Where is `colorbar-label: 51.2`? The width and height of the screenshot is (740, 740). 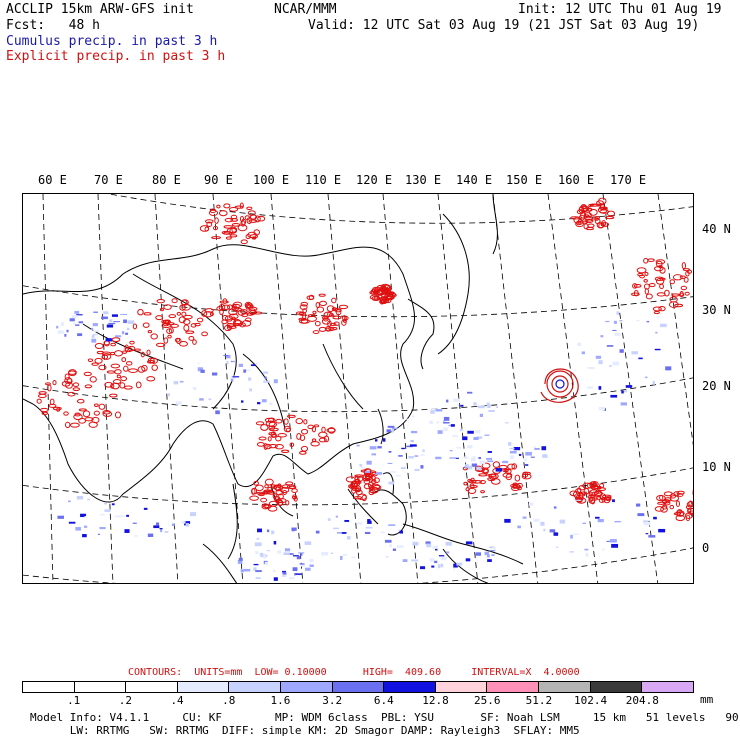
colorbar-label: 51.2 is located at coordinates (539, 700).